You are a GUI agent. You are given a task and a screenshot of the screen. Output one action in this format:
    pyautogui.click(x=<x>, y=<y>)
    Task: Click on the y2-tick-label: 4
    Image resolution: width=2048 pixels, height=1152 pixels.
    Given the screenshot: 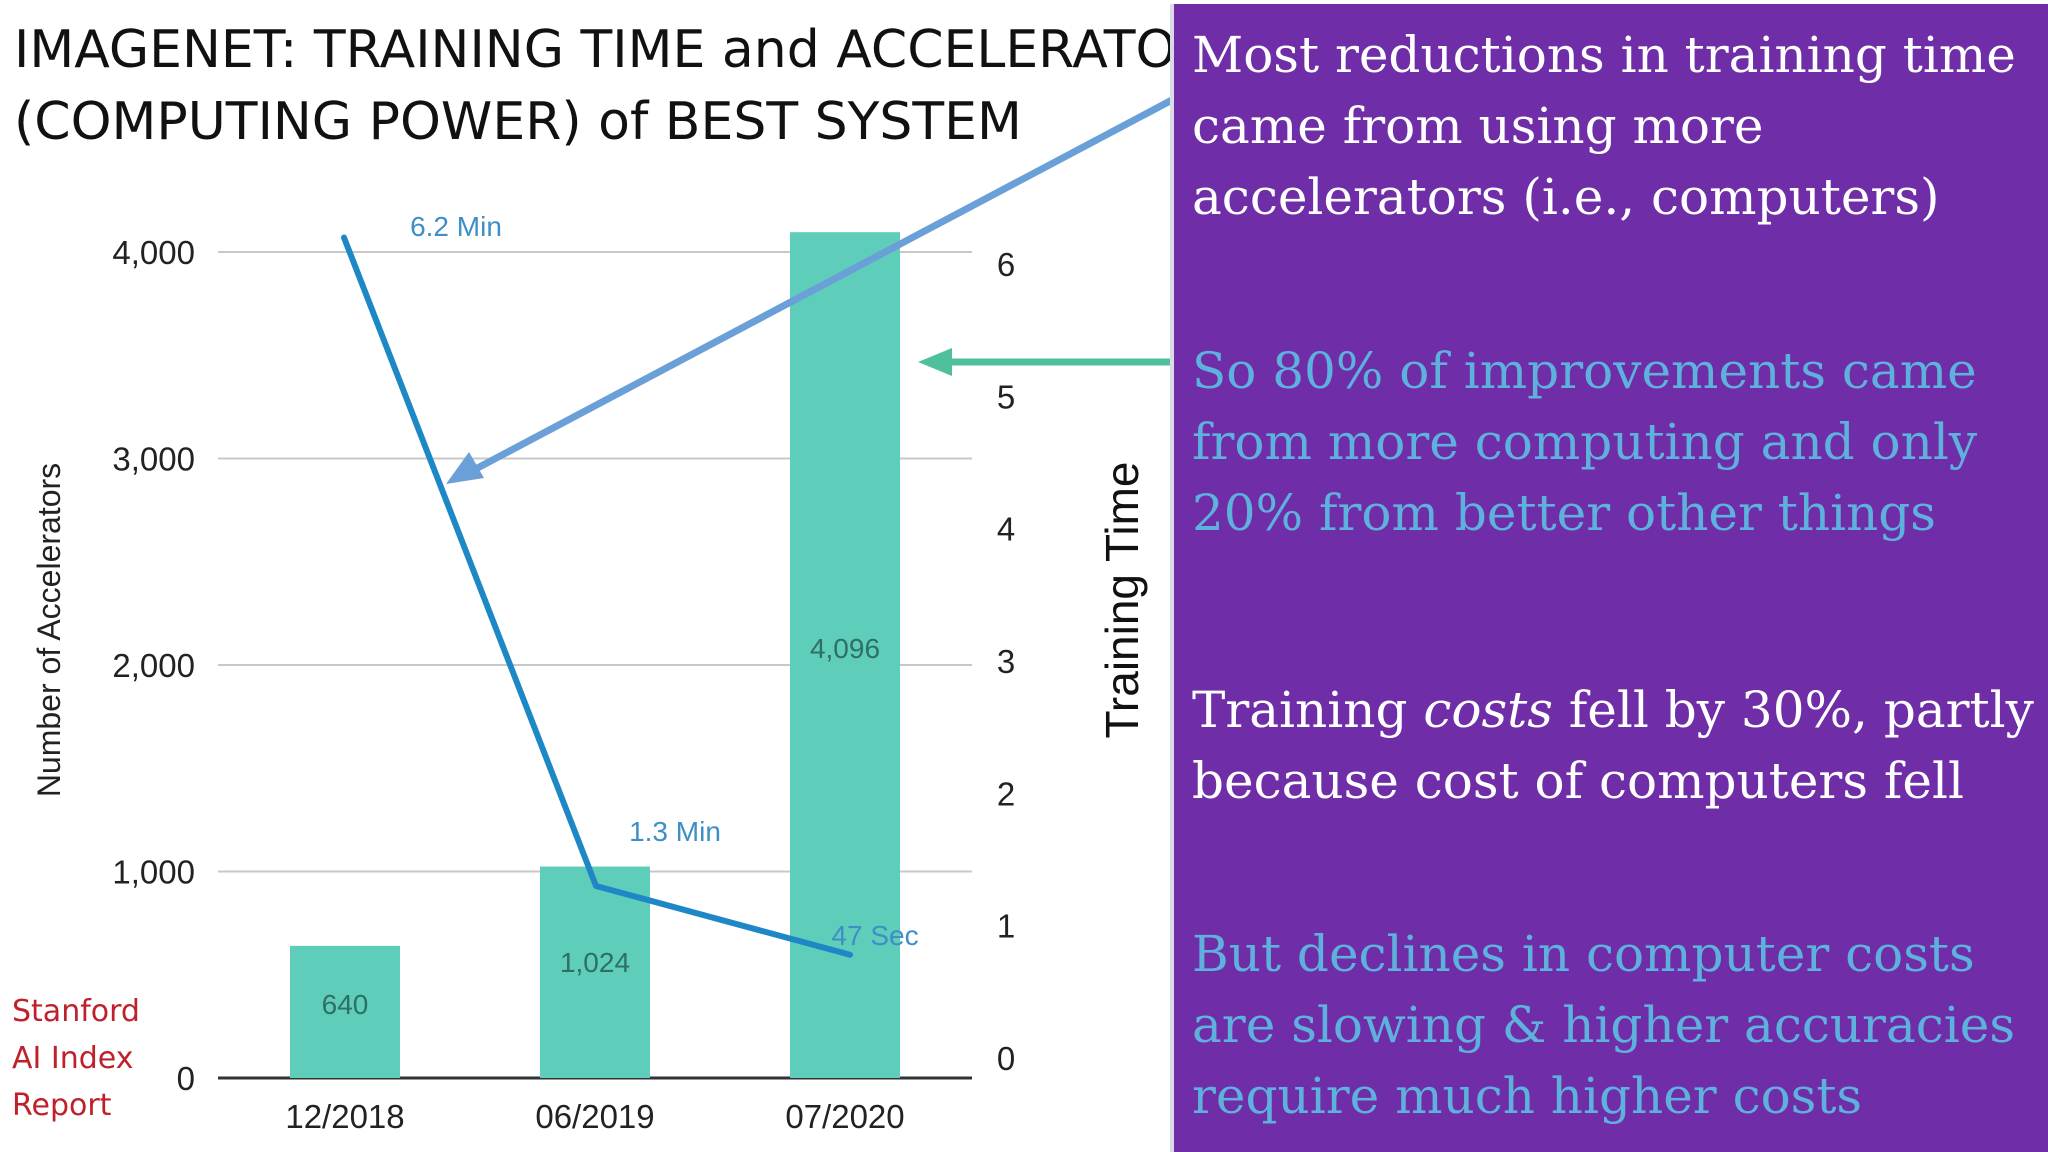 What is the action you would take?
    pyautogui.click(x=1006, y=529)
    